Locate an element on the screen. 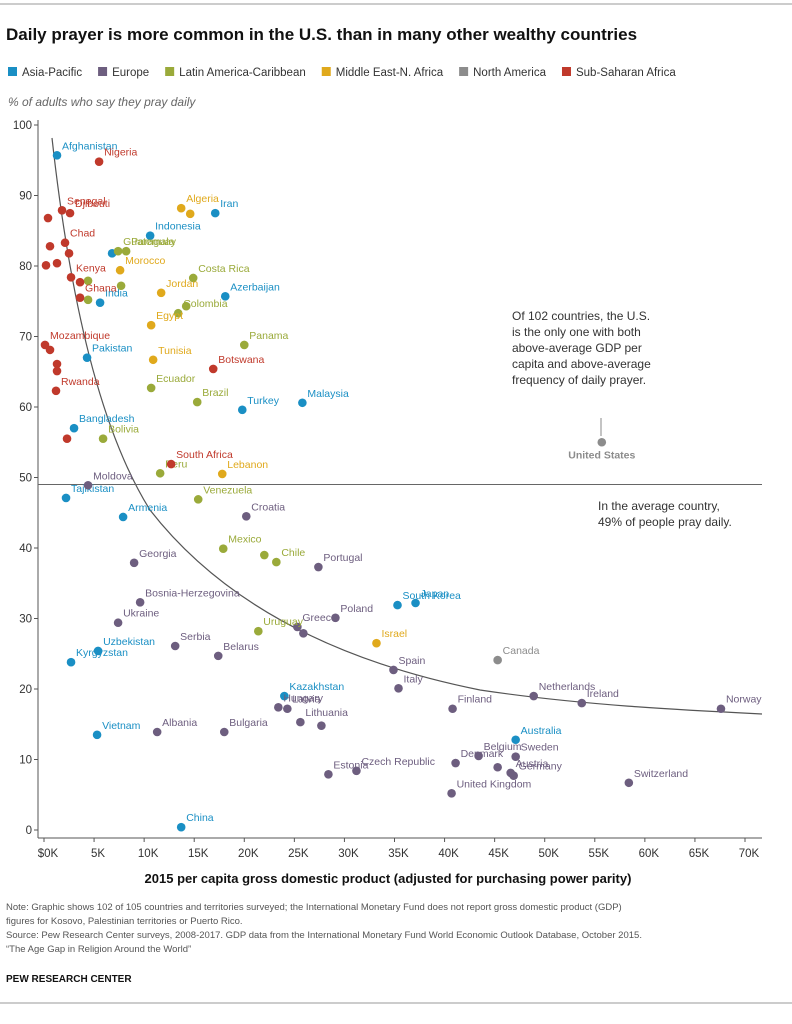 The width and height of the screenshot is (792, 1024). point-label: Mexico is located at coordinates (244, 540).